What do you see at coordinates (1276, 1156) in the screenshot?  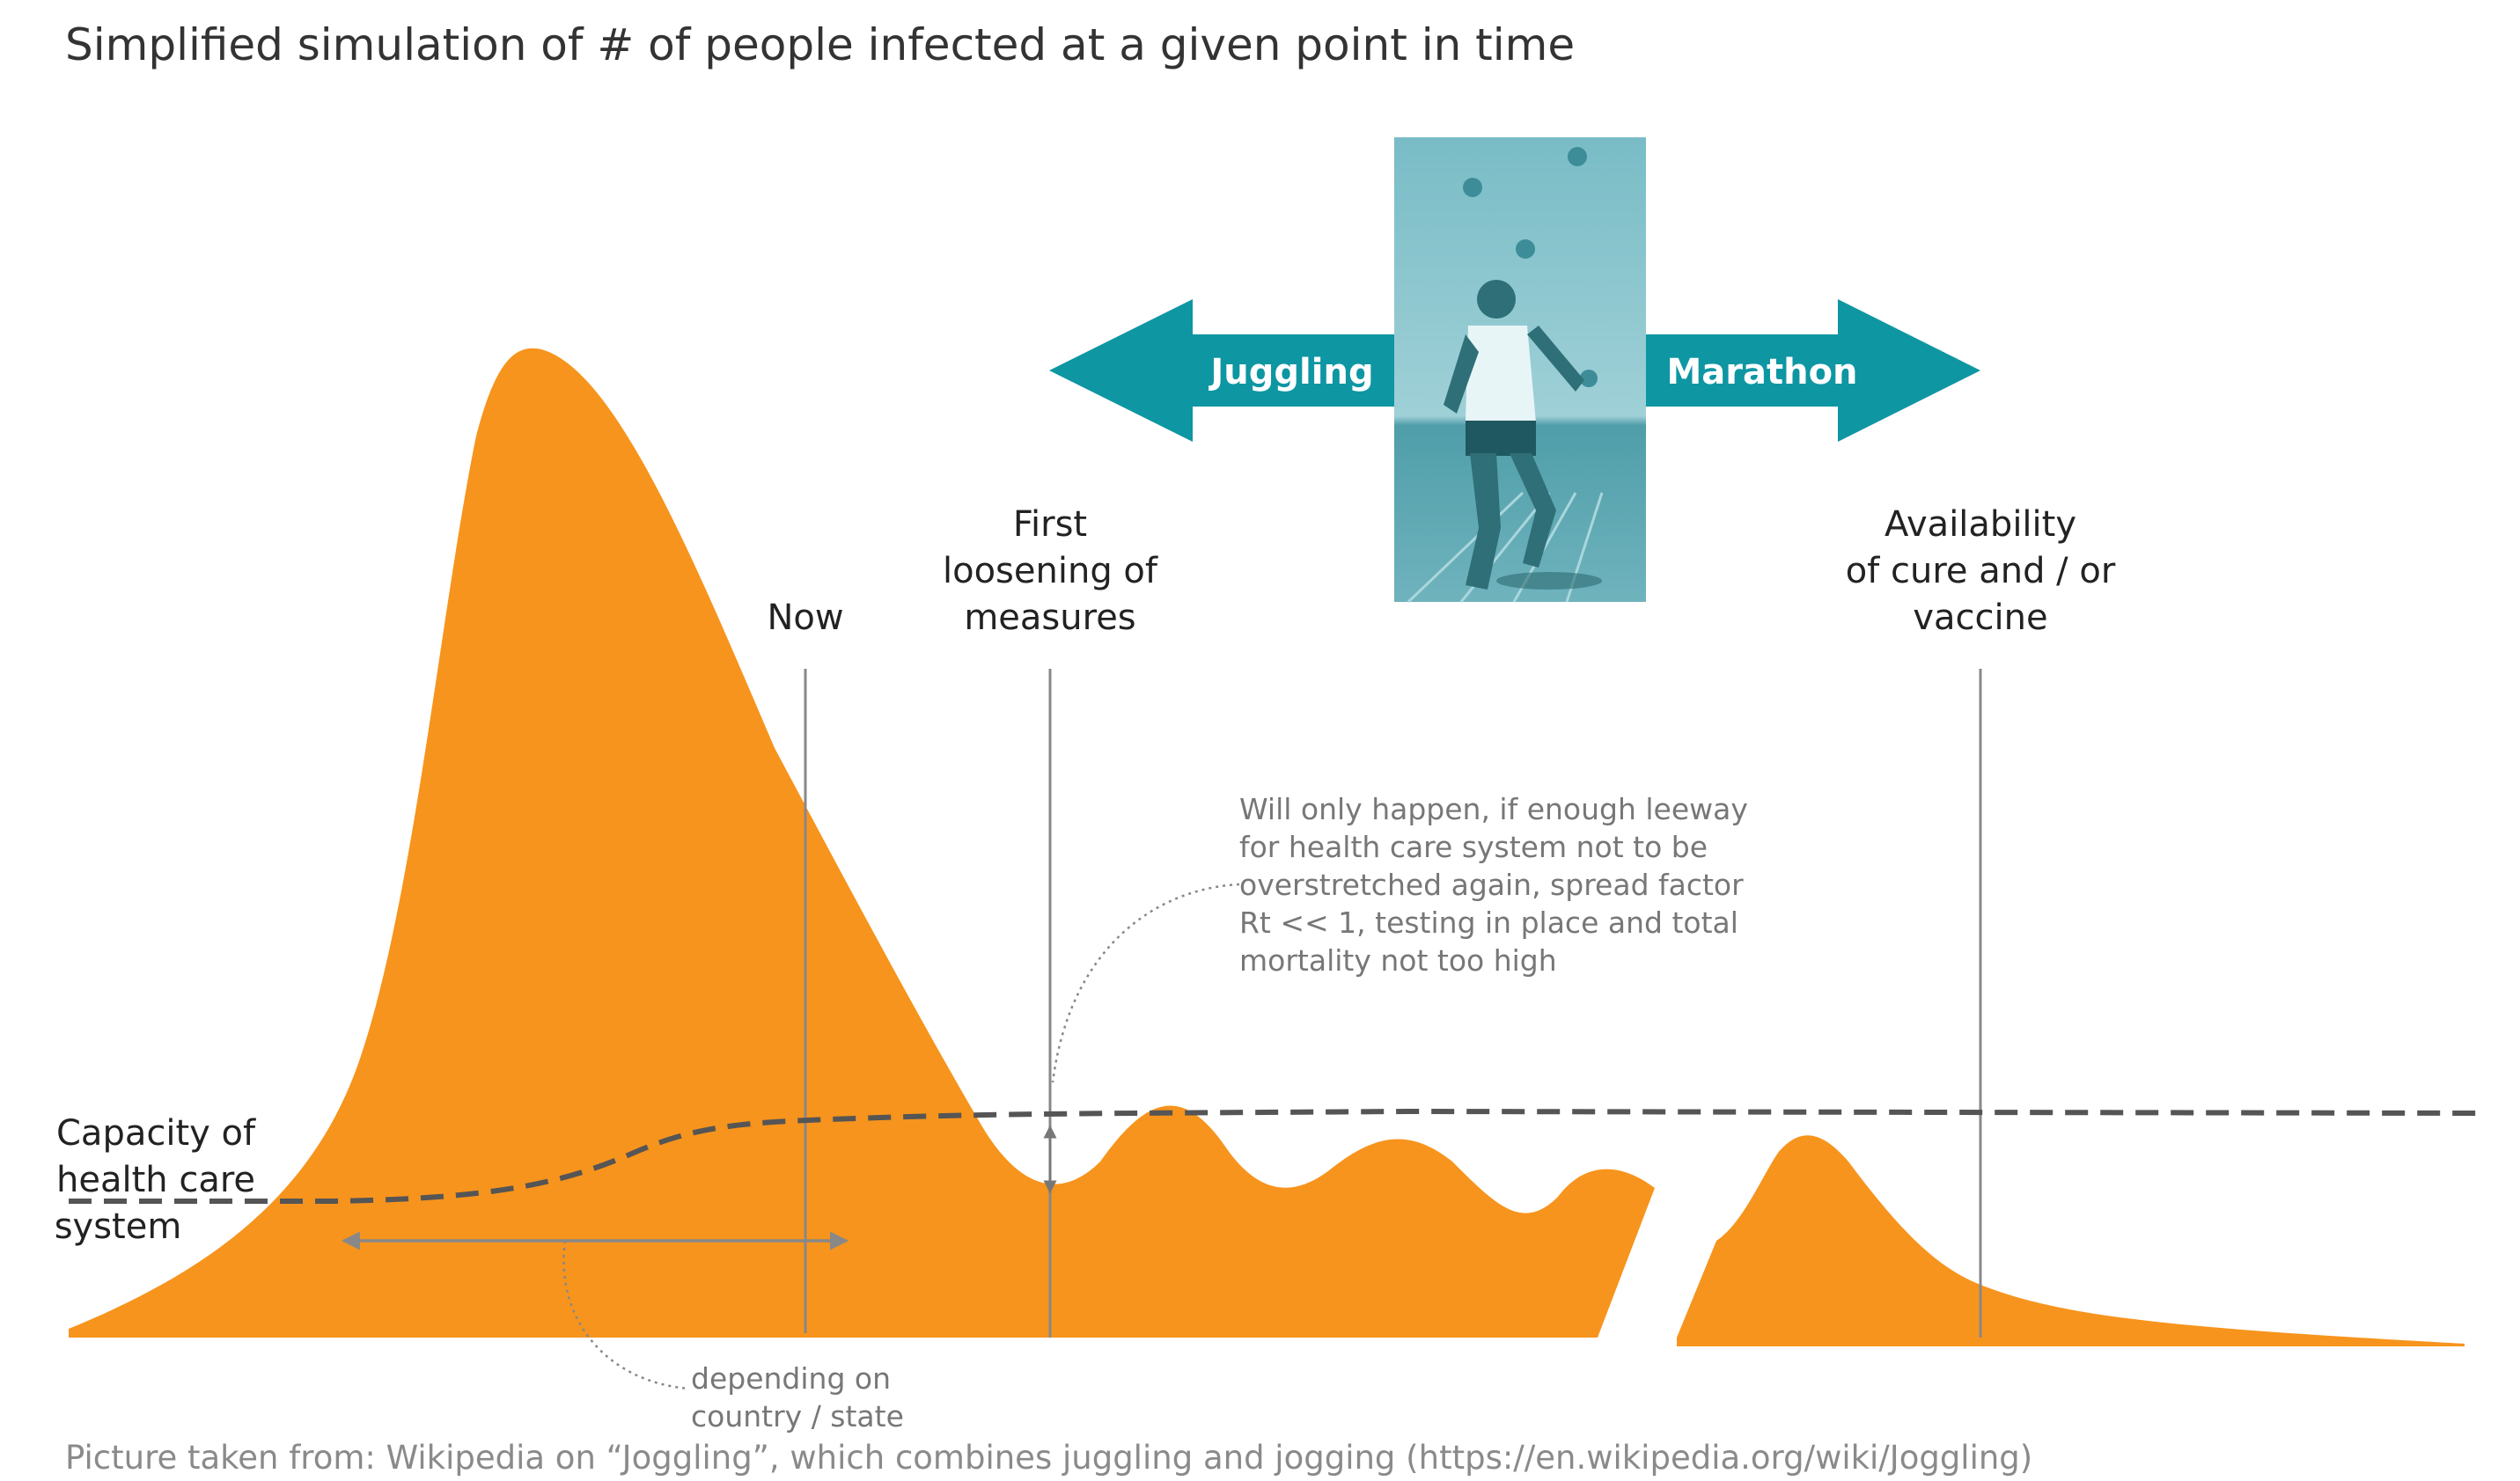 I see `capacity-dashed-line` at bounding box center [1276, 1156].